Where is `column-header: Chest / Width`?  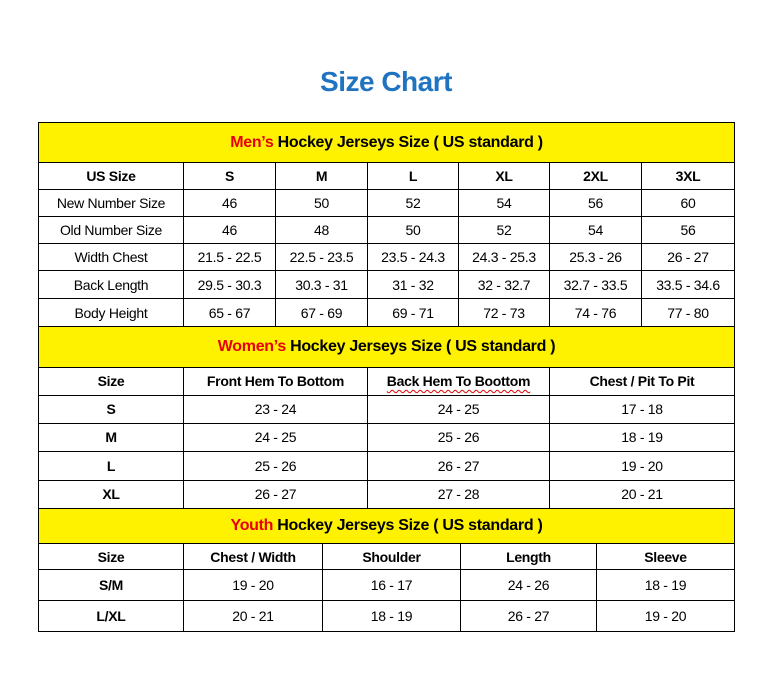
column-header: Chest / Width is located at coordinates (253, 556).